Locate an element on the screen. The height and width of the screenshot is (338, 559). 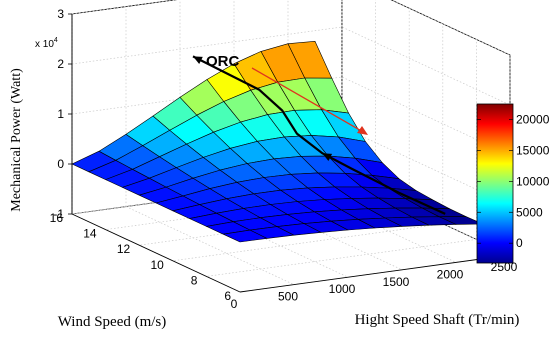
orc-annotation: ORC is located at coordinates (287, 94).